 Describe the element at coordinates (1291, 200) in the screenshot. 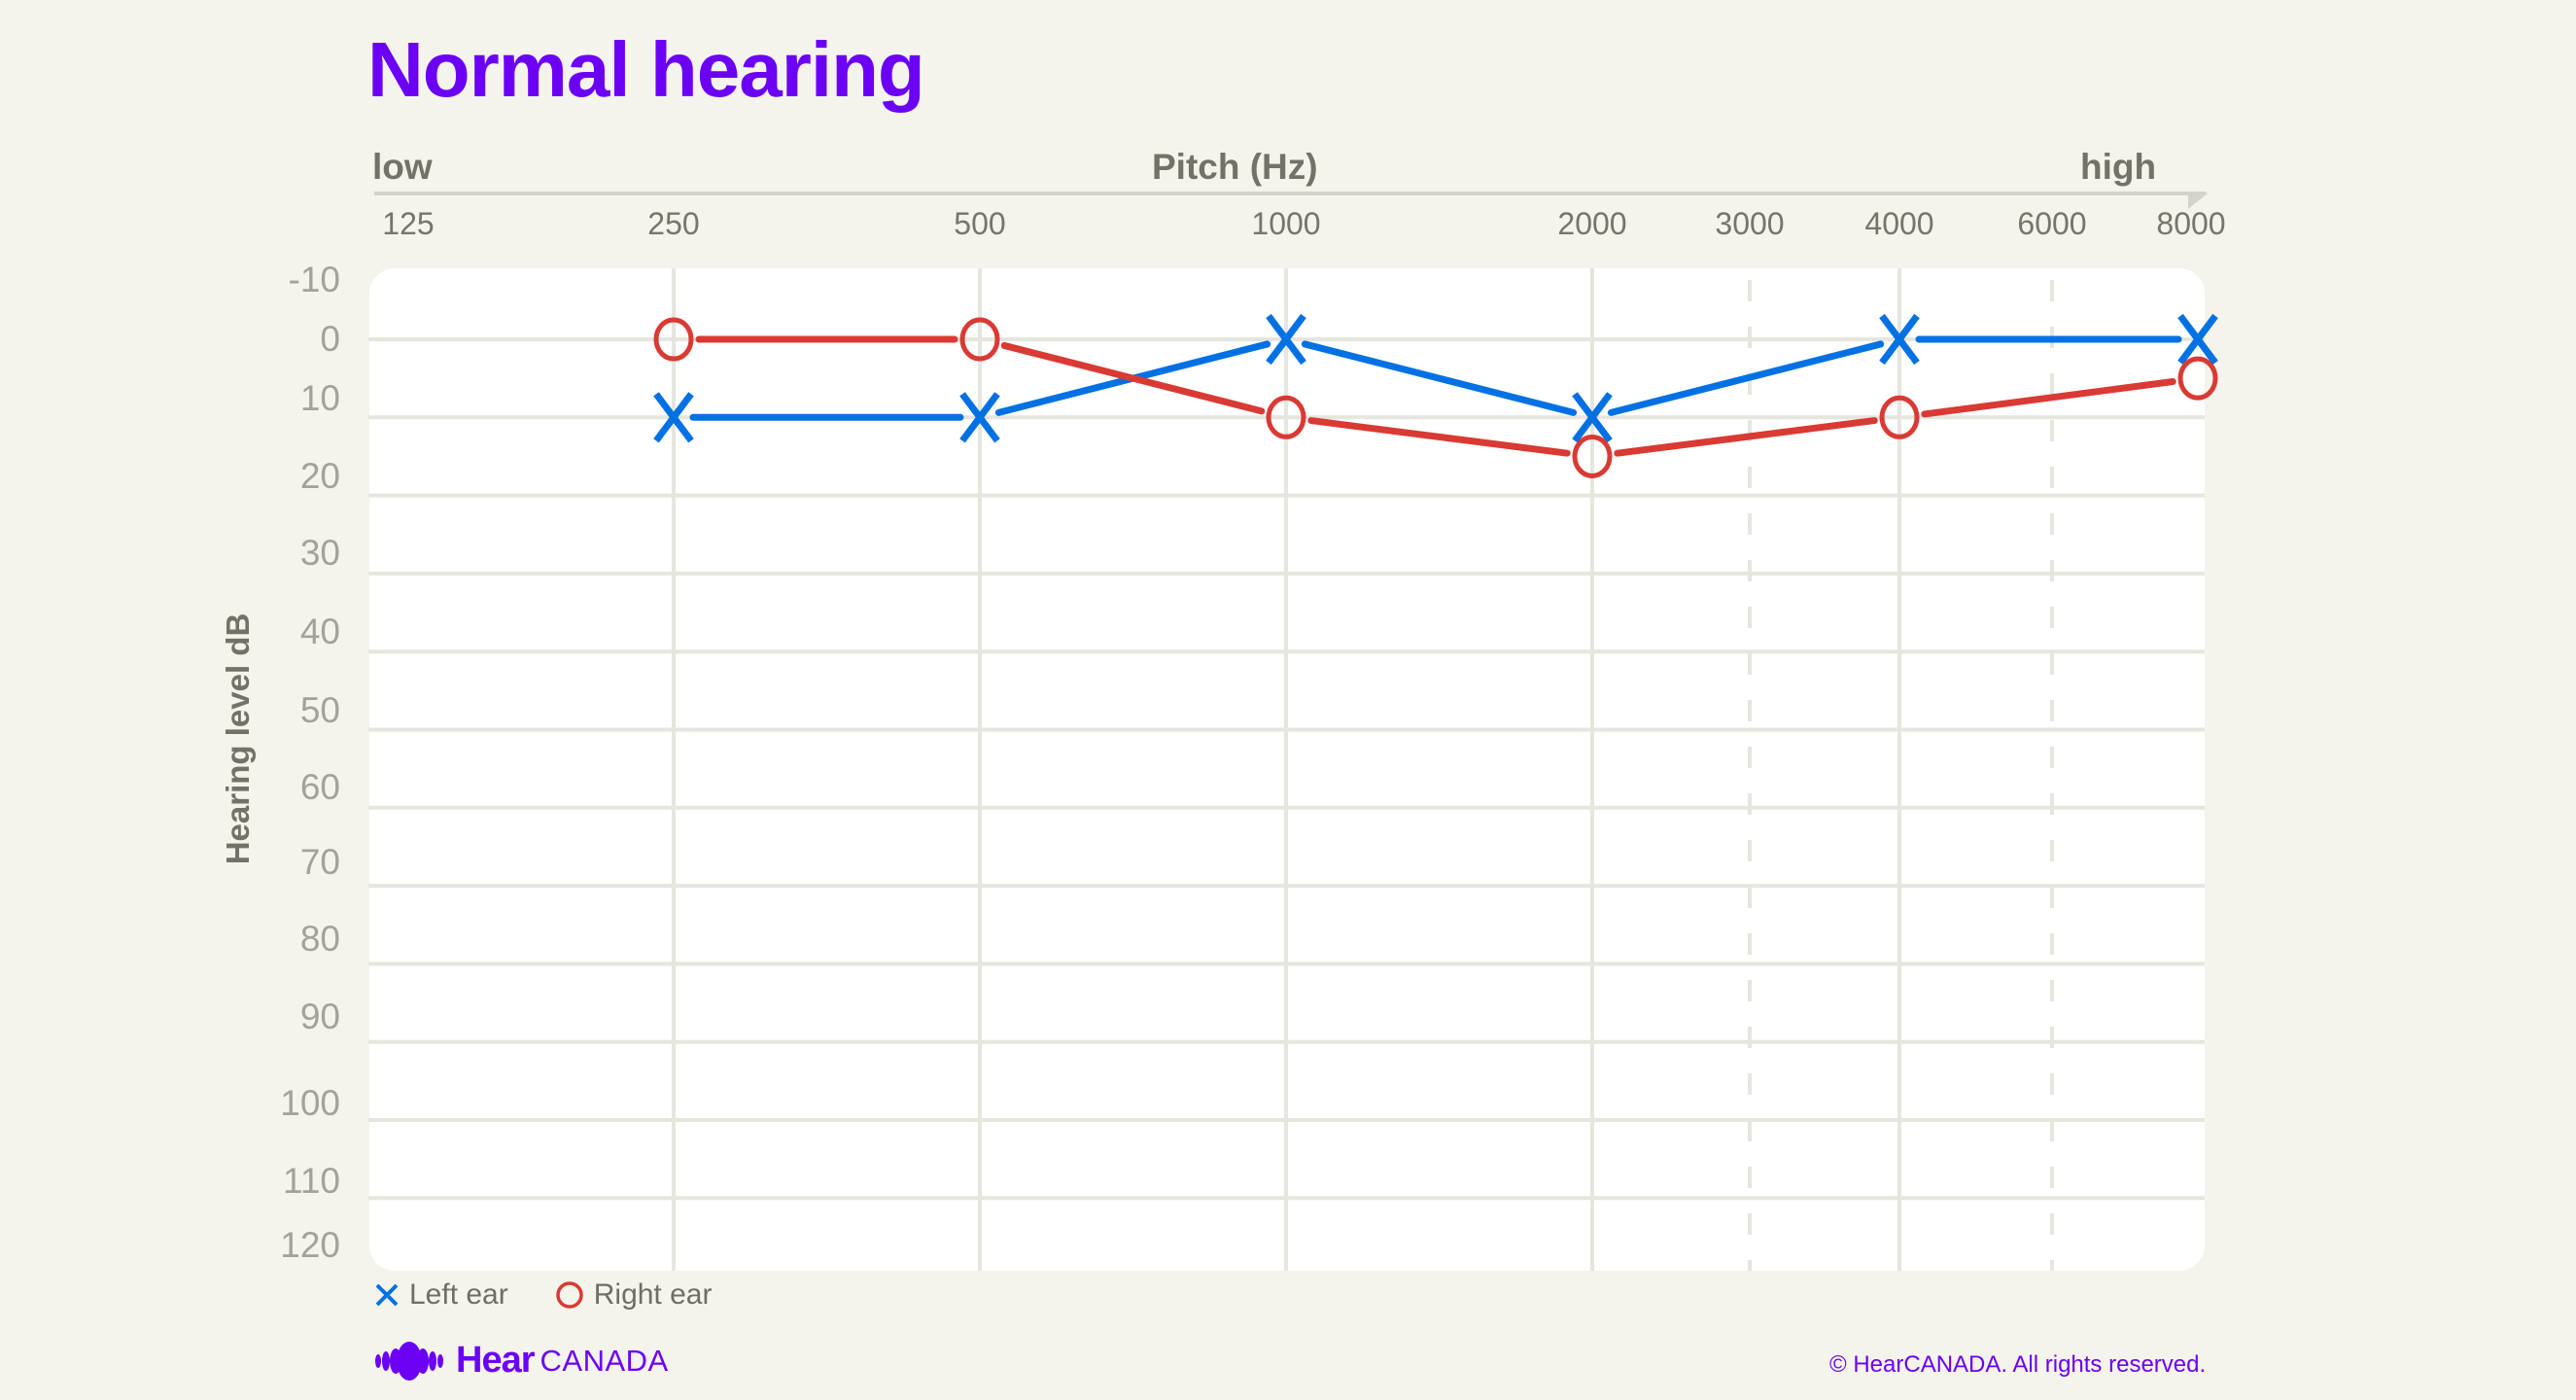

I see `pitch-arrow-icon` at that location.